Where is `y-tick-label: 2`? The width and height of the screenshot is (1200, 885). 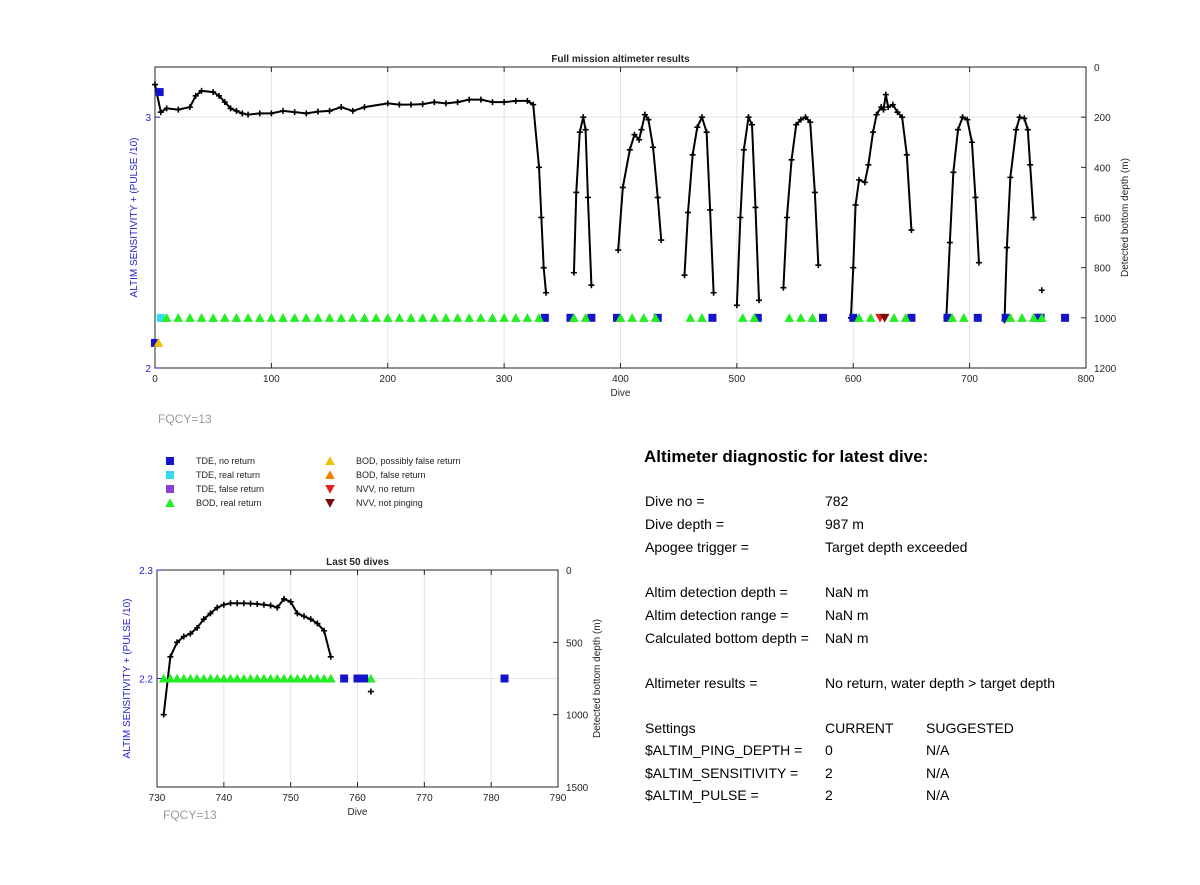 y-tick-label: 2 is located at coordinates (148, 369).